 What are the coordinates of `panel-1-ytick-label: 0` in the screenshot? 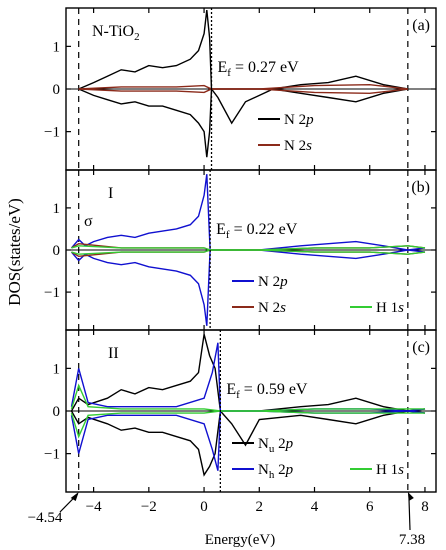 It's located at (57, 90).